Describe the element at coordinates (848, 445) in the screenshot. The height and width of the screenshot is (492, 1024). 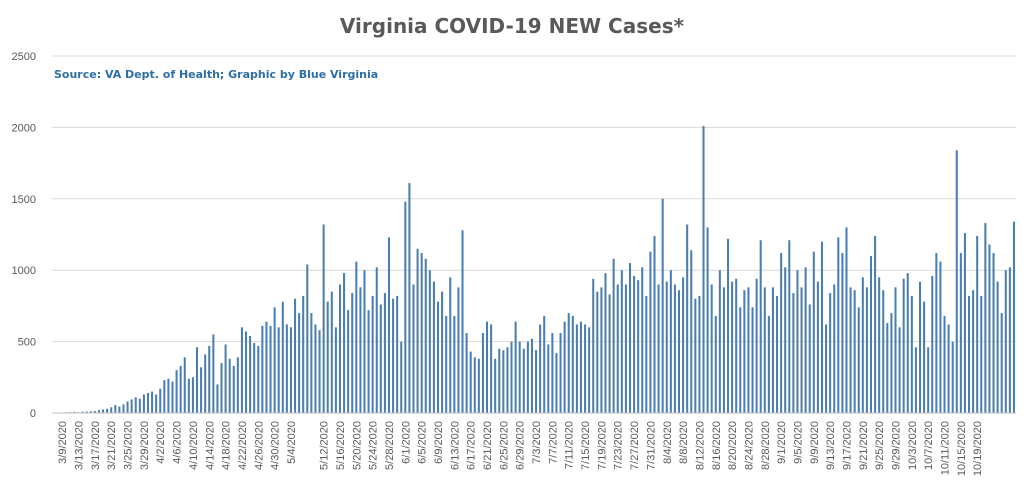
I see `x-tick-label: 9/17/2020` at that location.